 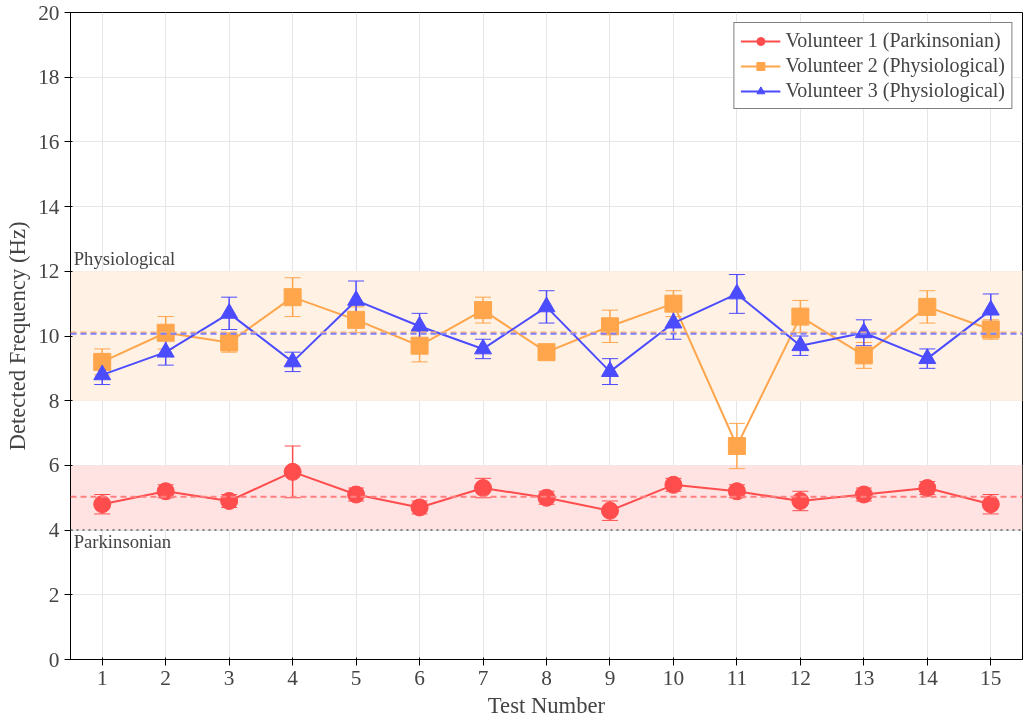 I want to click on legend-label: Volunteer 2 (Physiological), so click(x=895, y=65).